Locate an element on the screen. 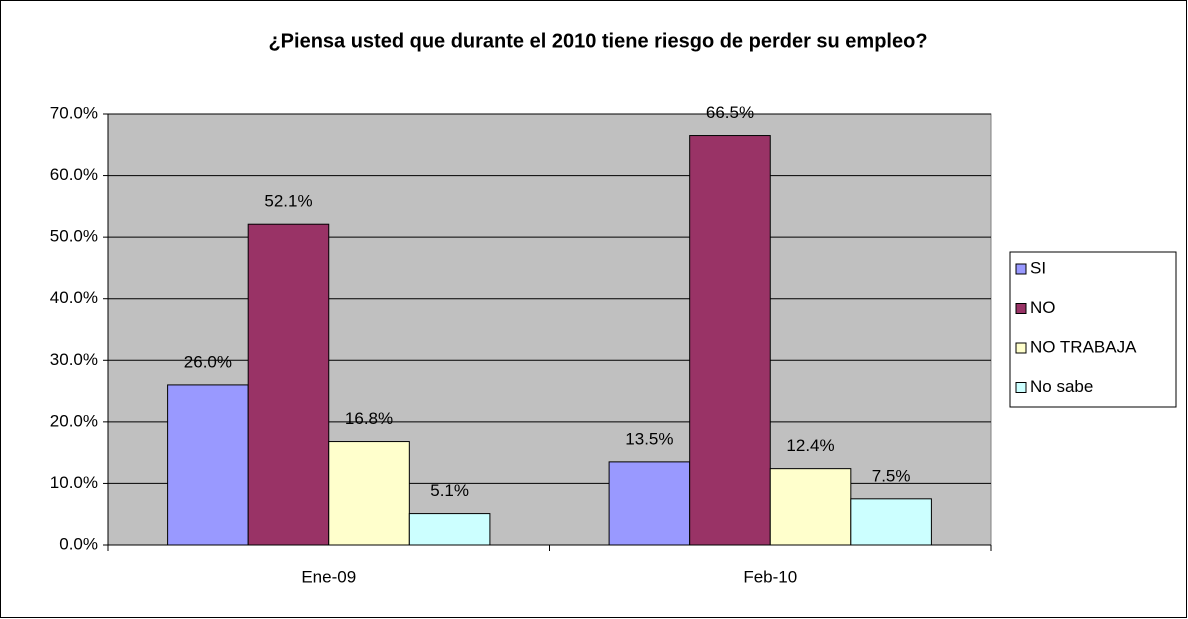 Image resolution: width=1188 pixels, height=619 pixels. legend-label: SI is located at coordinates (1038, 267).